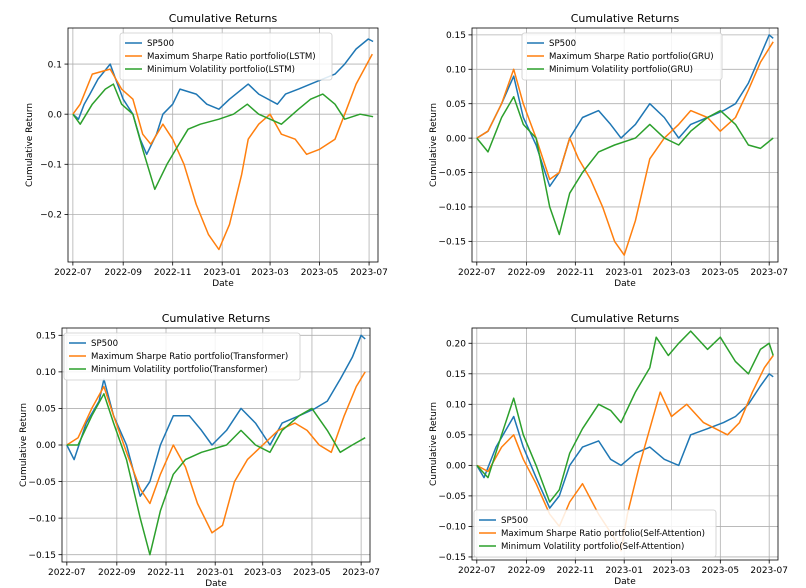 Image resolution: width=806 pixels, height=588 pixels. Describe the element at coordinates (51, 165) in the screenshot. I see `y-tick-label: −0.1` at that location.